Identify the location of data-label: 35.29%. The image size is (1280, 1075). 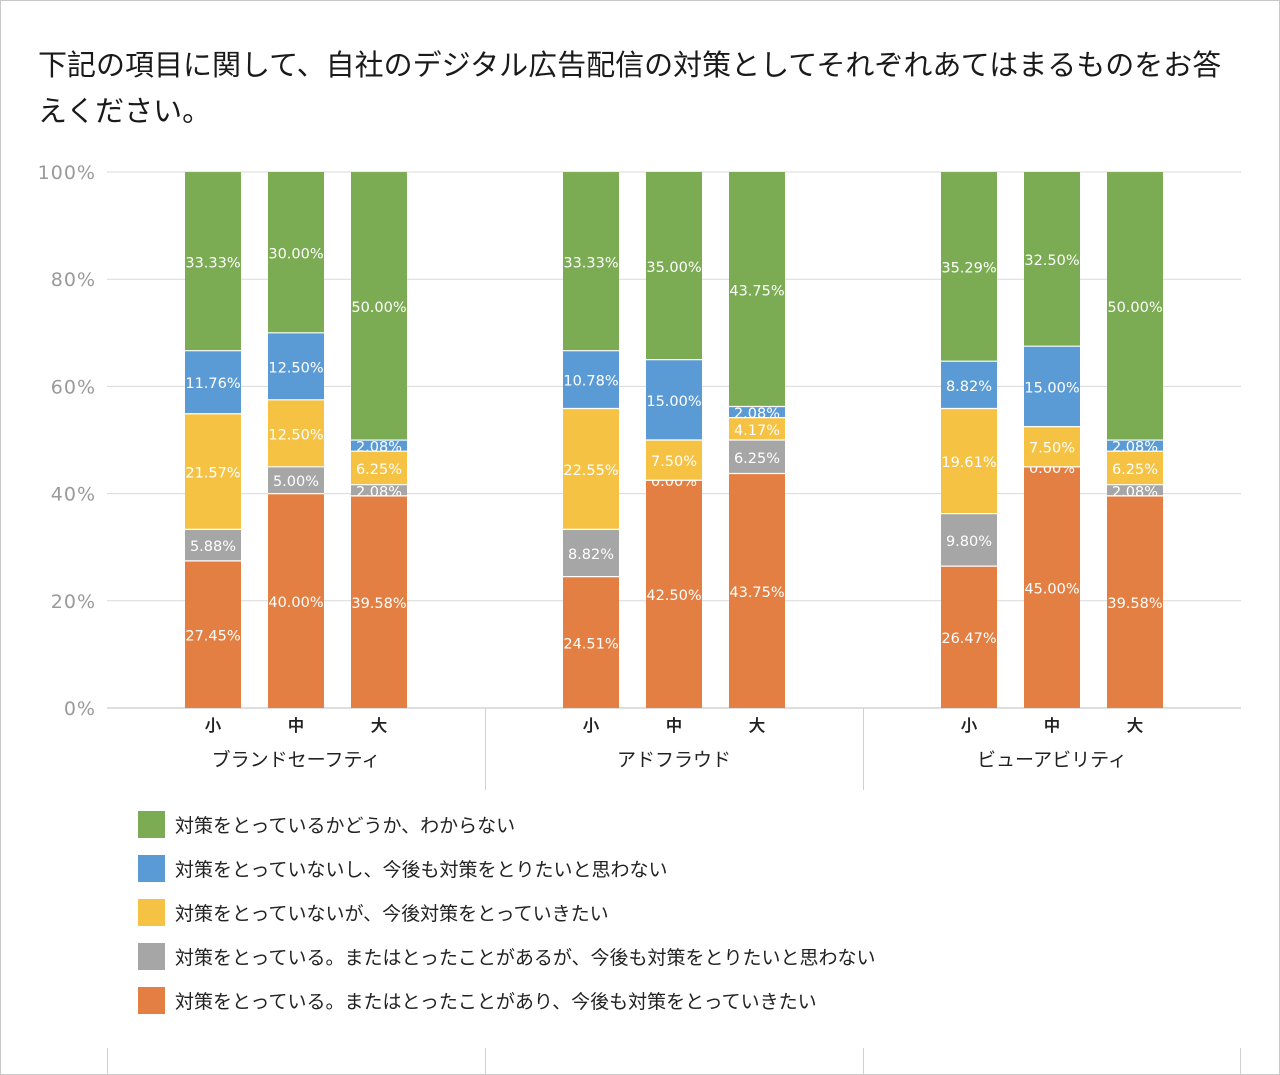
(968, 269).